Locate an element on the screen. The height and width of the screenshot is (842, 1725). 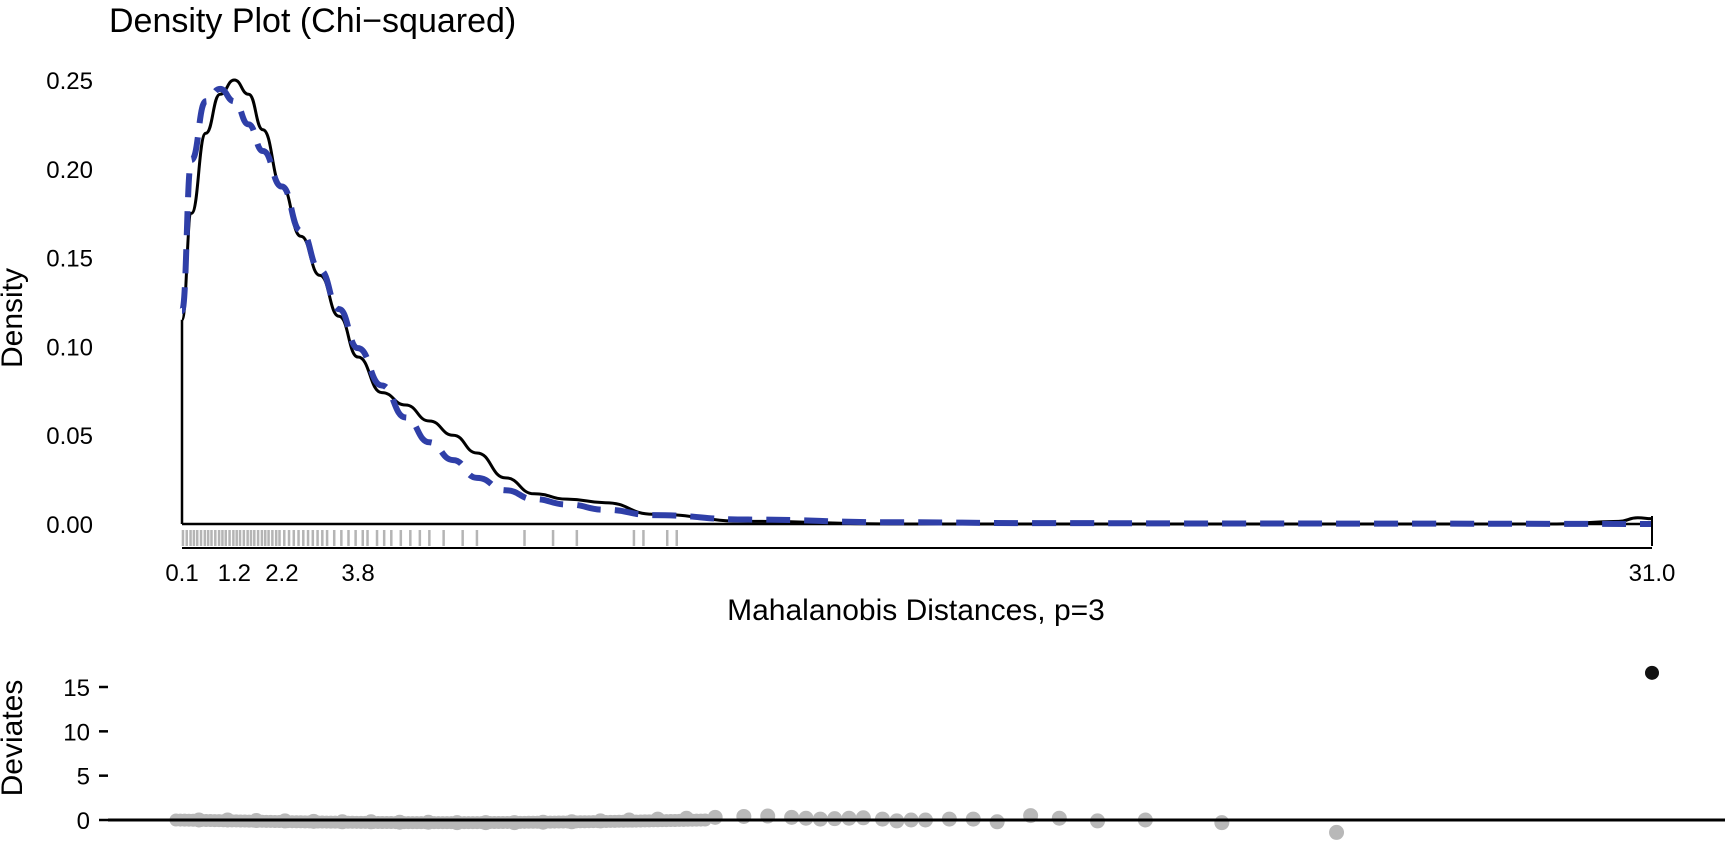
y-tick-label: 0.10 is located at coordinates (69, 347).